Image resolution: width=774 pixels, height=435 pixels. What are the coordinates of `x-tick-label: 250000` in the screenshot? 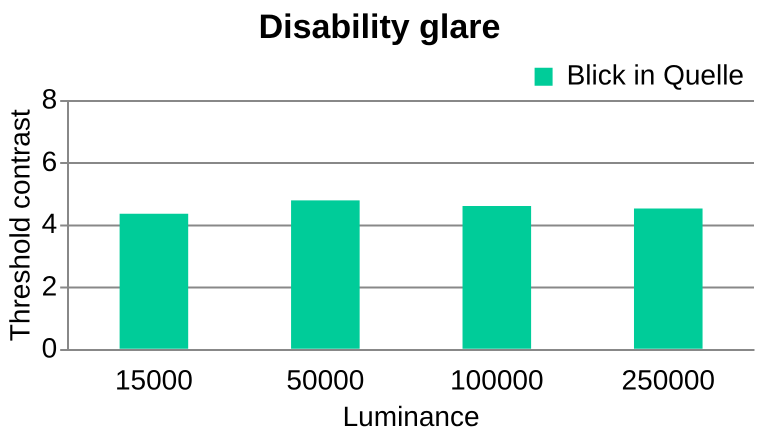 It's located at (668, 380).